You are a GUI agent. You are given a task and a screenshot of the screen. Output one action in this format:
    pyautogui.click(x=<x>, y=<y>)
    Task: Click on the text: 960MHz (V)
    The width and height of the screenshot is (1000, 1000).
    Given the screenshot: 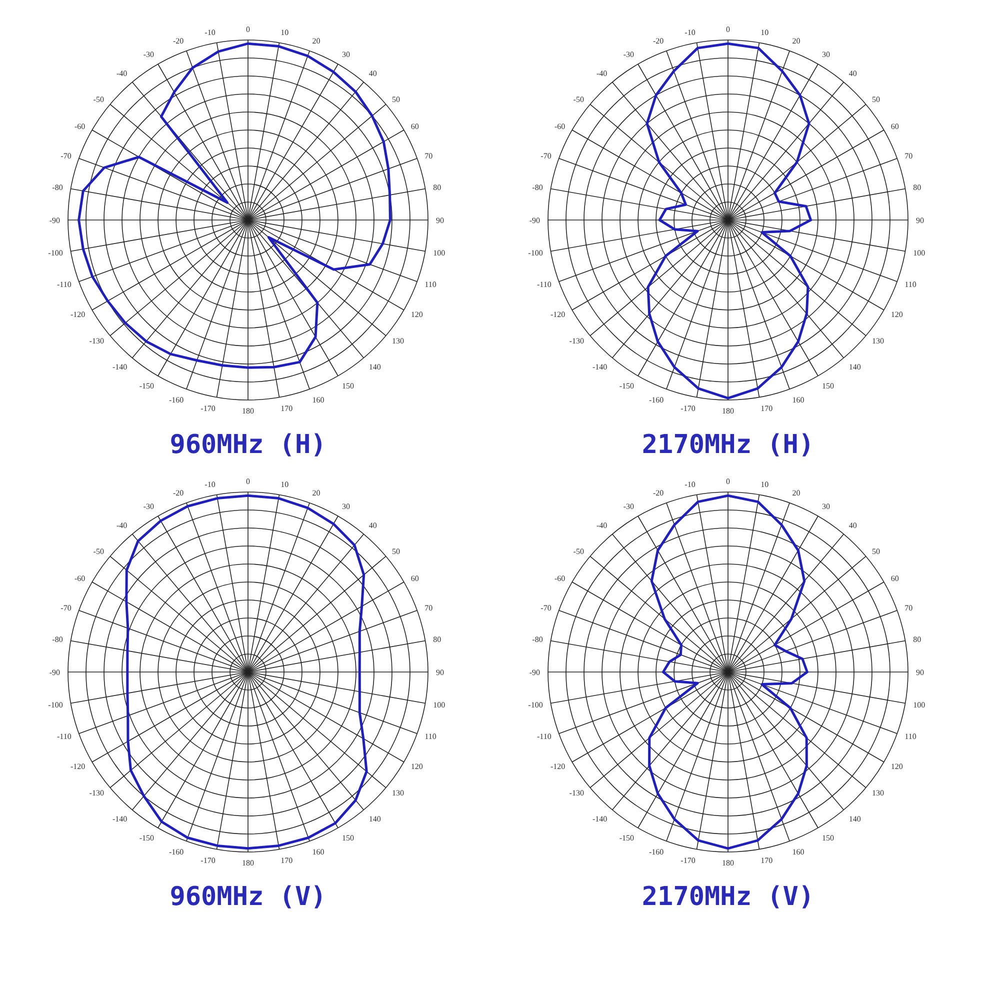 What is the action you would take?
    pyautogui.click(x=248, y=897)
    